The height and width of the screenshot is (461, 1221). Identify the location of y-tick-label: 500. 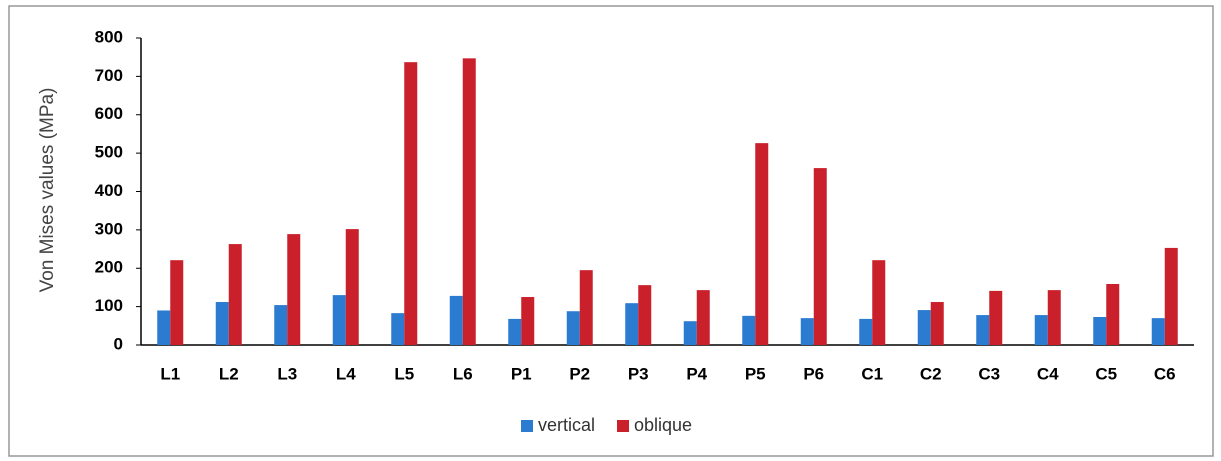
(109, 152).